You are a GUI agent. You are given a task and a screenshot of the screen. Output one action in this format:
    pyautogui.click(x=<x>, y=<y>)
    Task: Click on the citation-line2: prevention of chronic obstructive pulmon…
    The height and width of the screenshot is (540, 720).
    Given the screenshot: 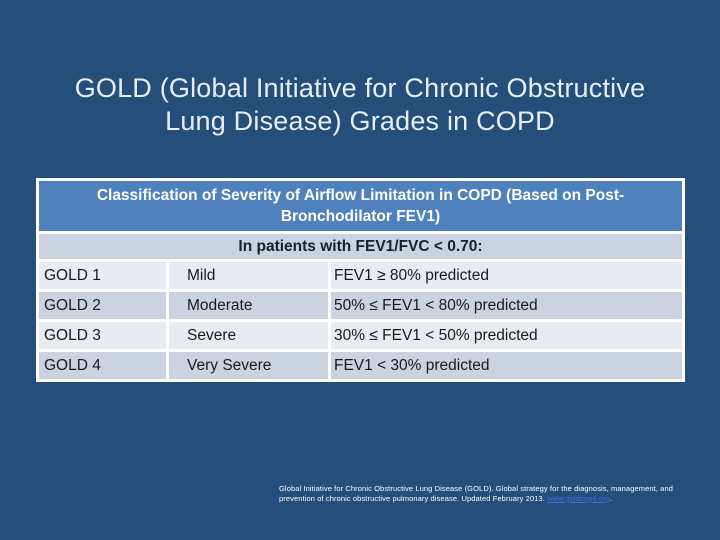 What is the action you would take?
    pyautogui.click(x=413, y=498)
    